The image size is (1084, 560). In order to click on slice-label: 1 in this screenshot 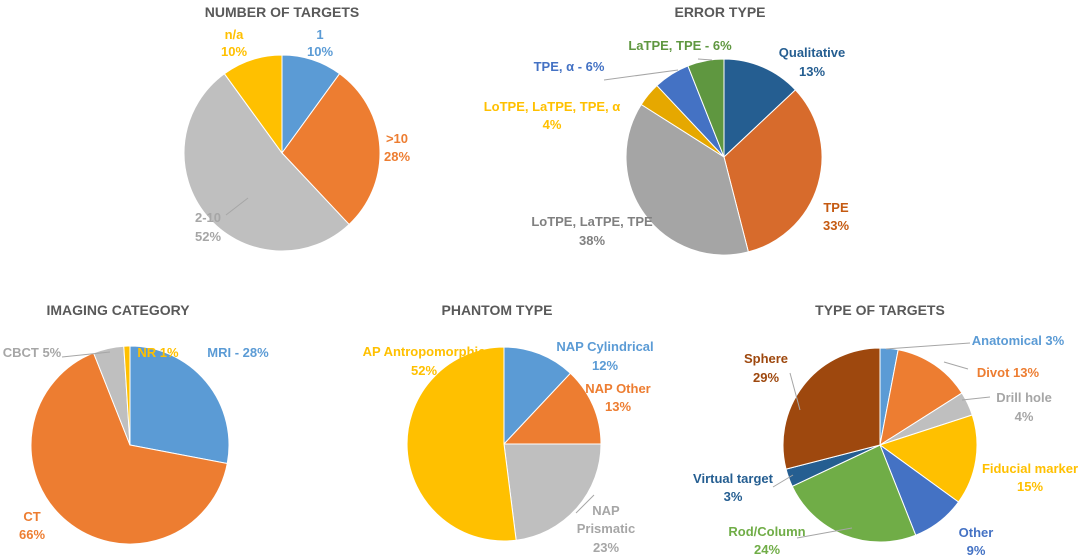, I will do `click(319, 34)`.